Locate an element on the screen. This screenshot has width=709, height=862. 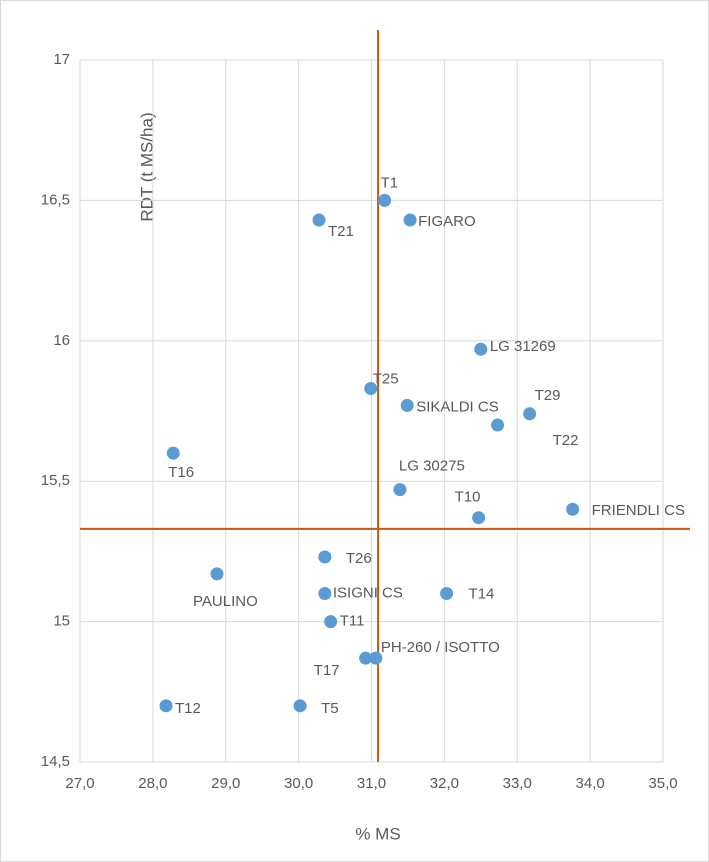
point-label: T11 is located at coordinates (352, 621).